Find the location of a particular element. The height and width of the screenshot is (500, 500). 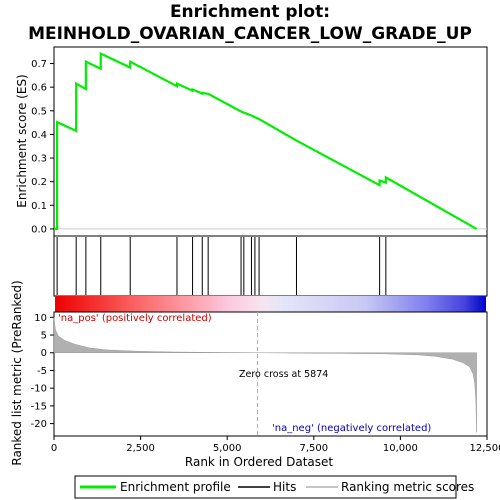

x-tick-label: 2,500 is located at coordinates (140, 448).